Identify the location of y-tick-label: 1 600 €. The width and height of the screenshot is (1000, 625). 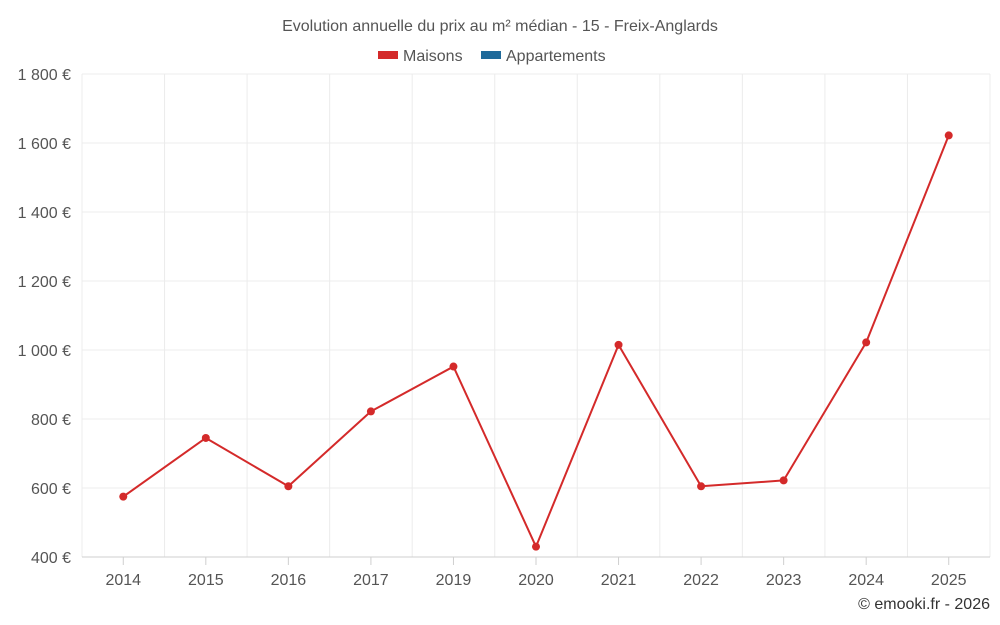
(44, 144).